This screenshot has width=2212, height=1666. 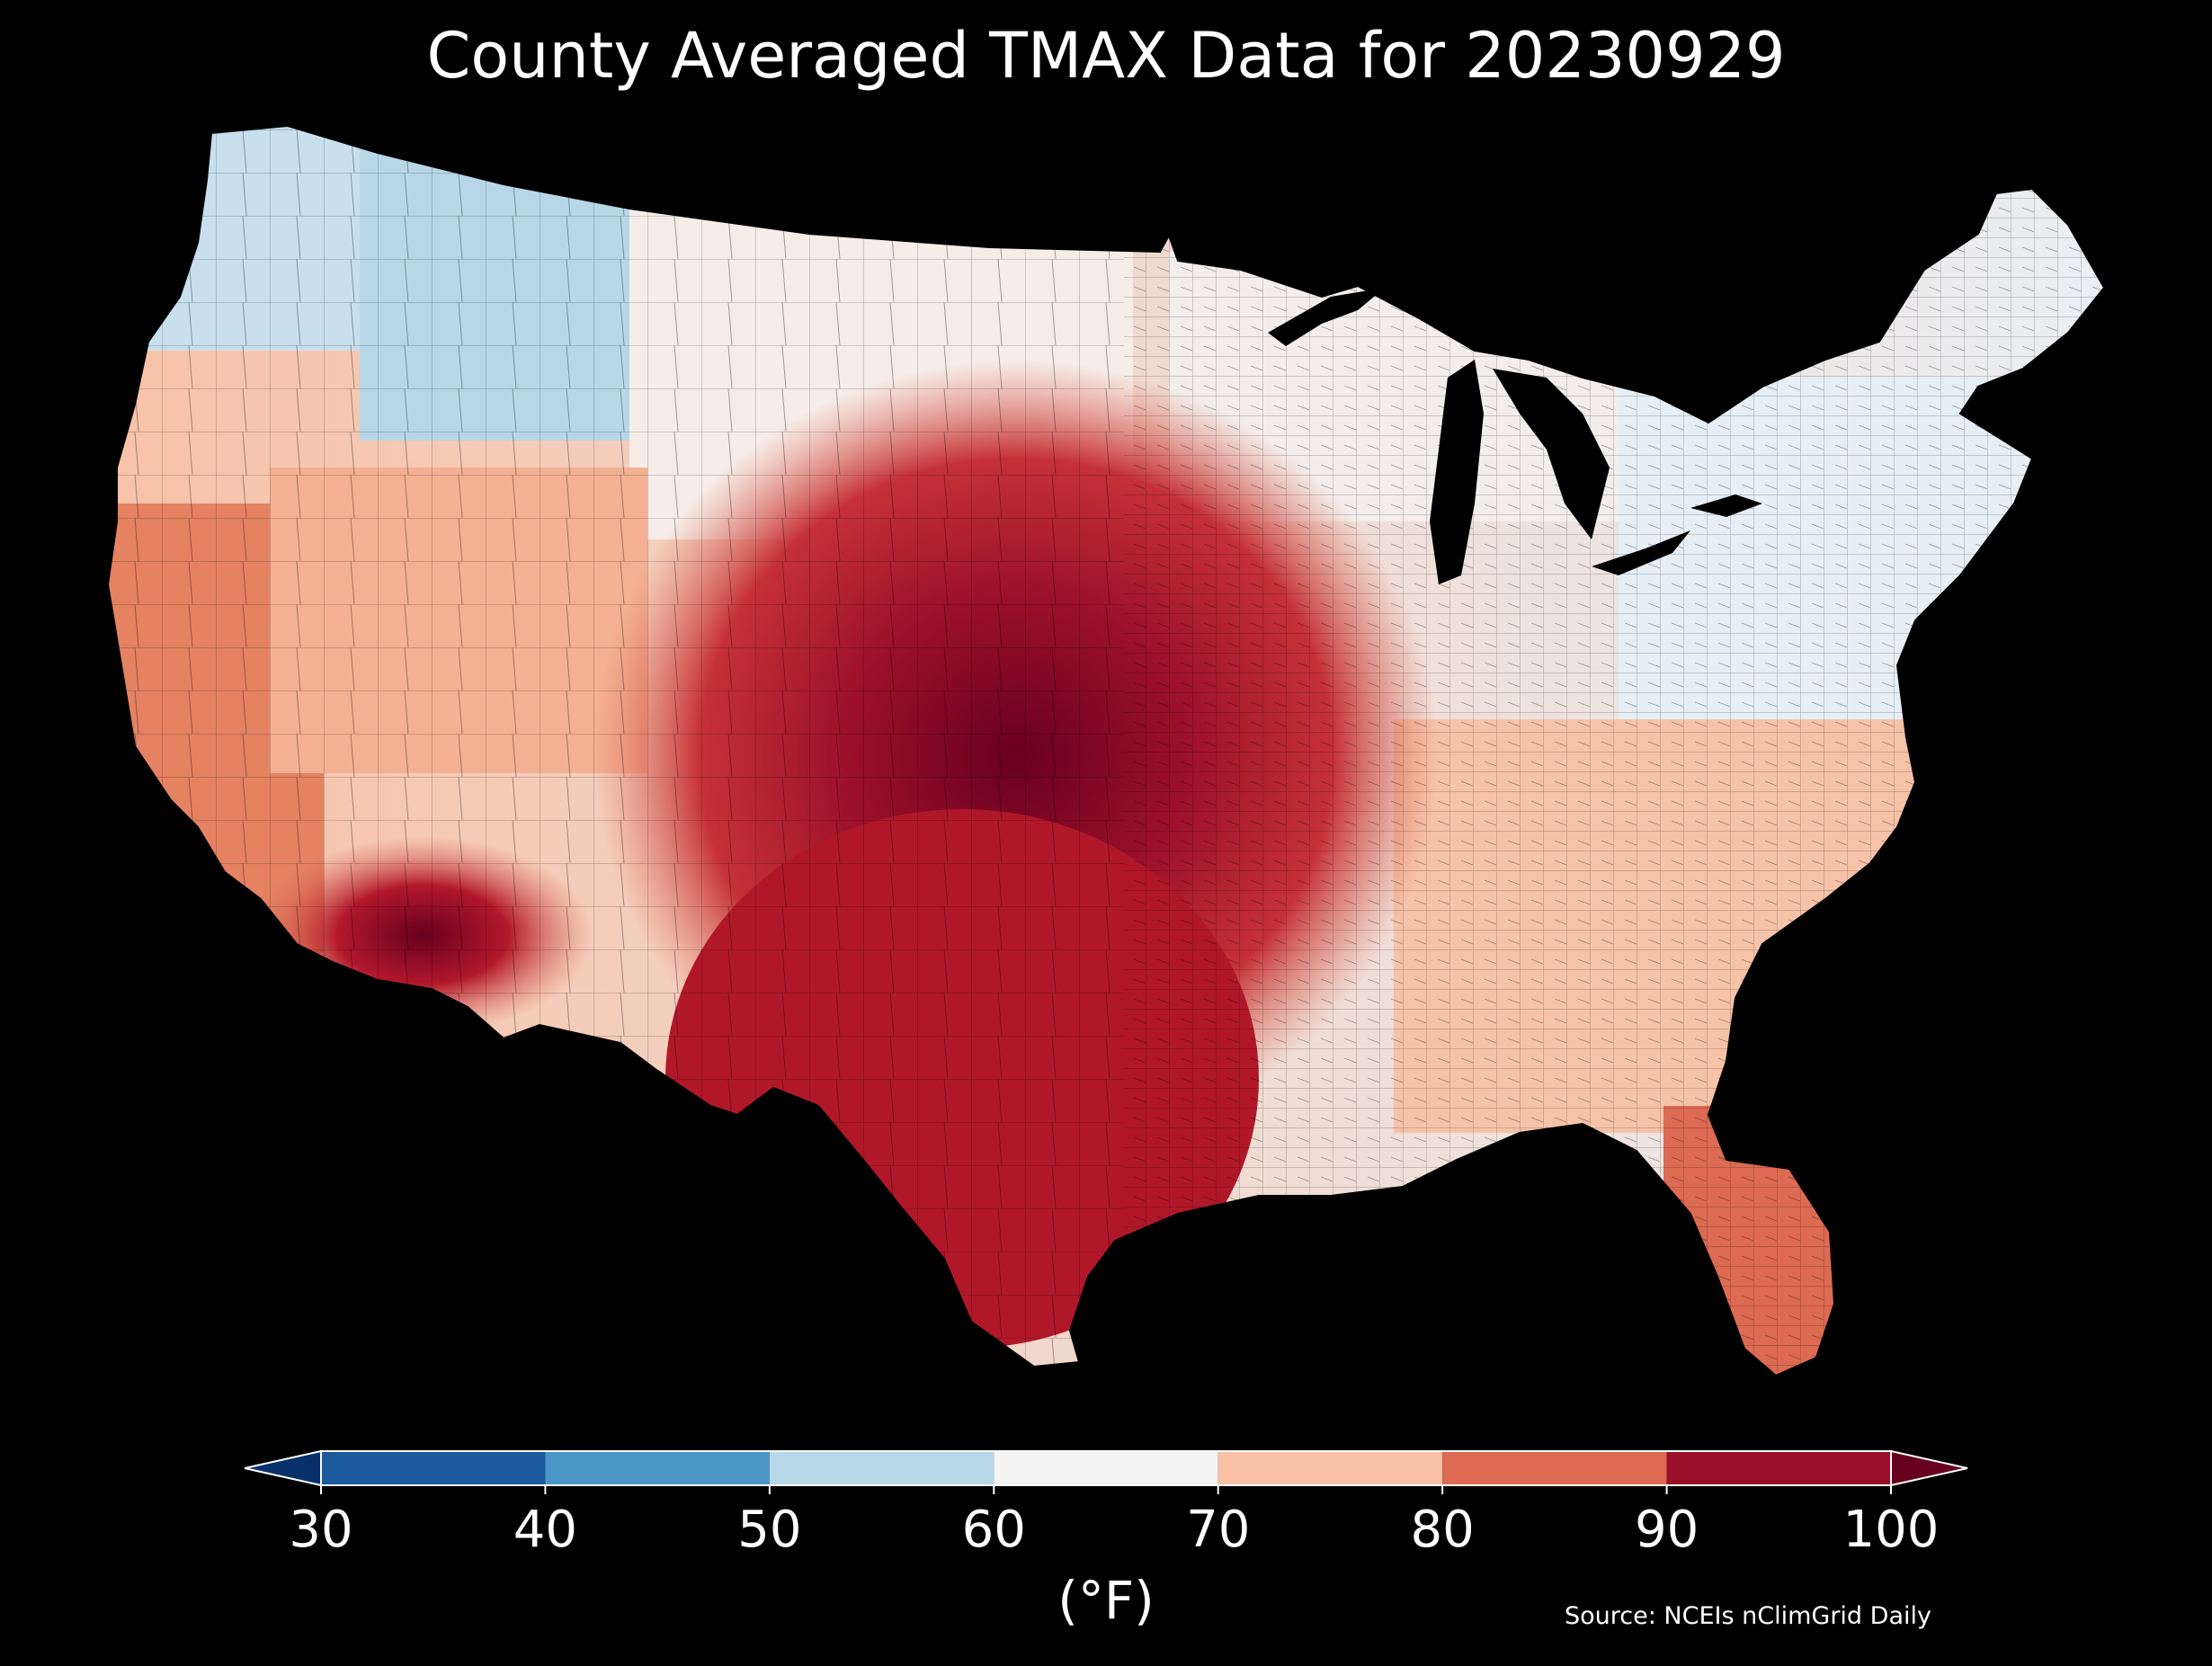 I want to click on lake-superior, so click(x=1326, y=317).